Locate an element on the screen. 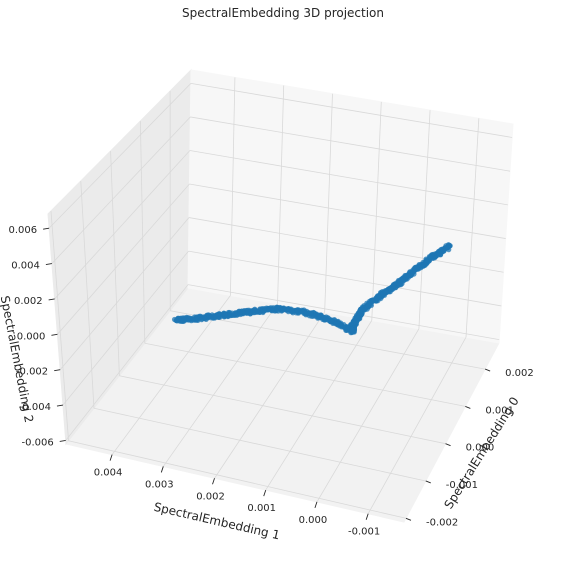 This screenshot has height=574, width=561. y-tick-label: 0.003 is located at coordinates (159, 484).